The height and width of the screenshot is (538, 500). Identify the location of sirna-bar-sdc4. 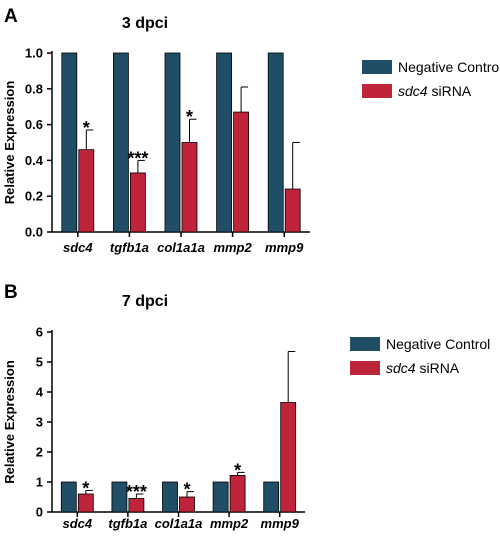
(86, 191).